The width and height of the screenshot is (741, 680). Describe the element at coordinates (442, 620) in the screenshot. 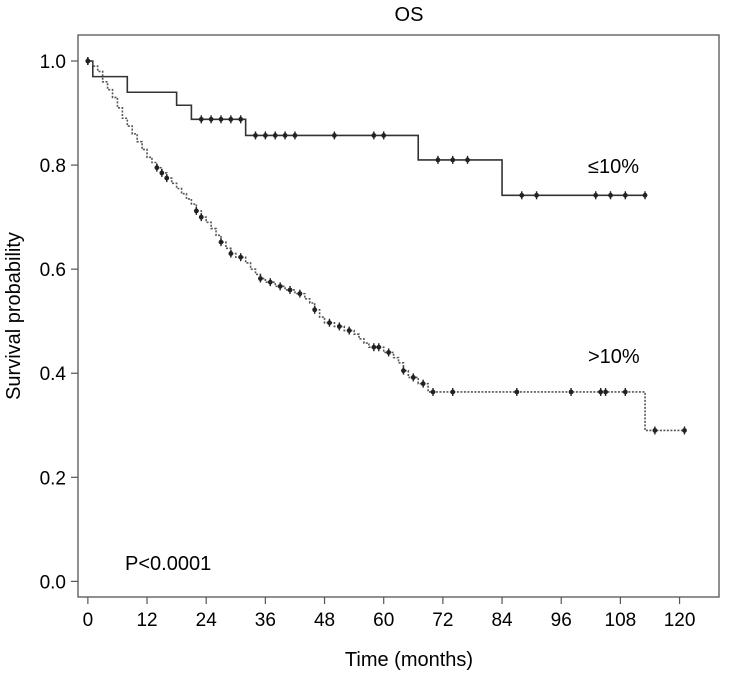

I see `x-tick-label: 72` at that location.